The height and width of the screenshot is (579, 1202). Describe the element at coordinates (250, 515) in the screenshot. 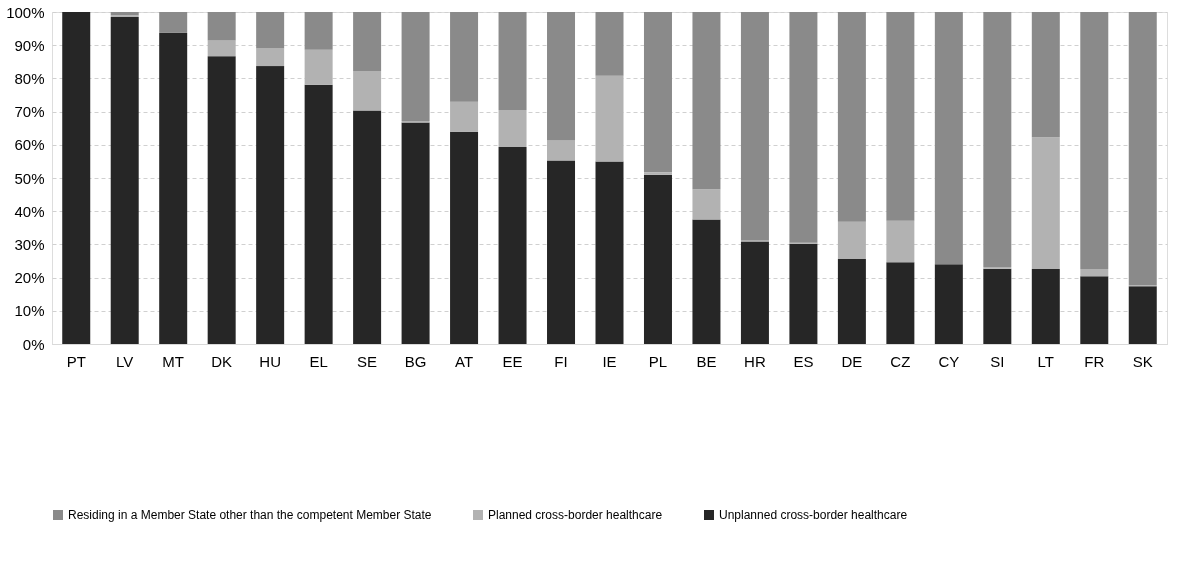

I see `legend-label: Residing in a Member State other than the competent Member State` at that location.